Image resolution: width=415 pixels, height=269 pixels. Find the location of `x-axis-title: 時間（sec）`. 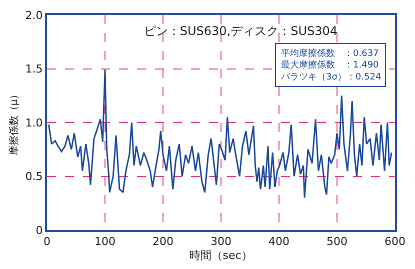

x-axis-title: 時間（sec） is located at coordinates (221, 255).